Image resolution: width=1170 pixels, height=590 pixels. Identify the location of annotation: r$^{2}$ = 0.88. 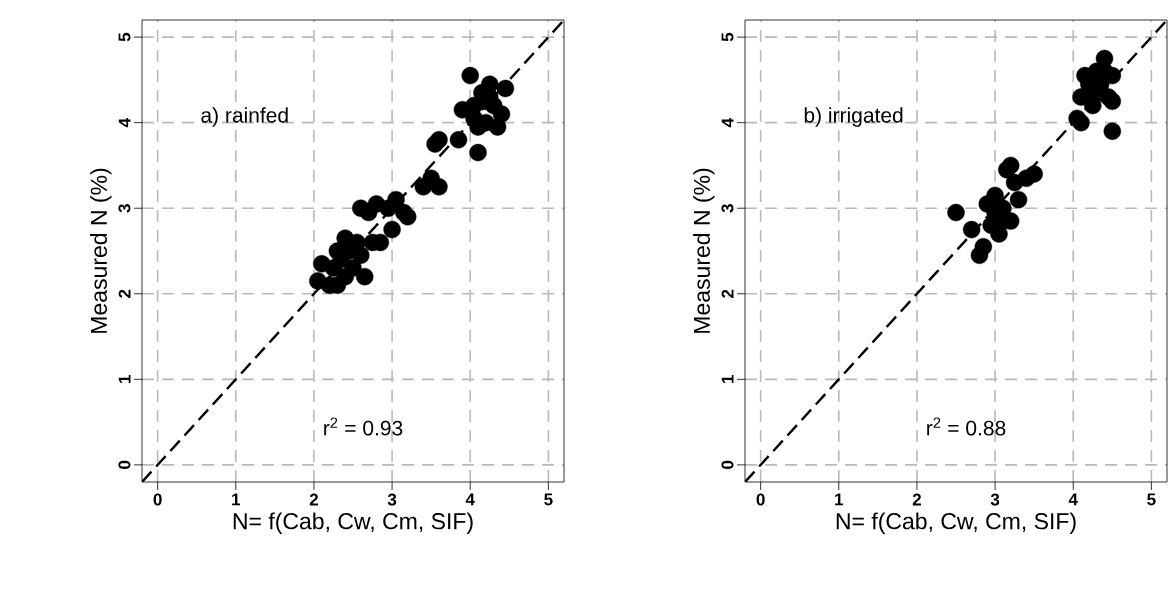
(966, 426).